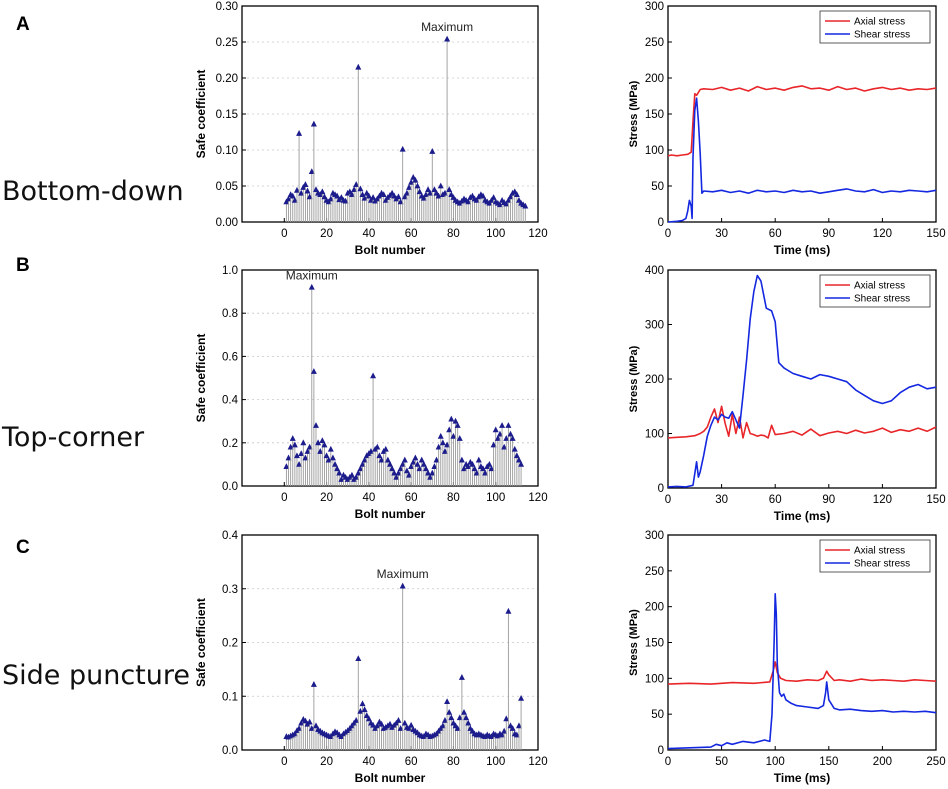 The height and width of the screenshot is (789, 948). What do you see at coordinates (721, 762) in the screenshot?
I see `x-tick-label: 50` at bounding box center [721, 762].